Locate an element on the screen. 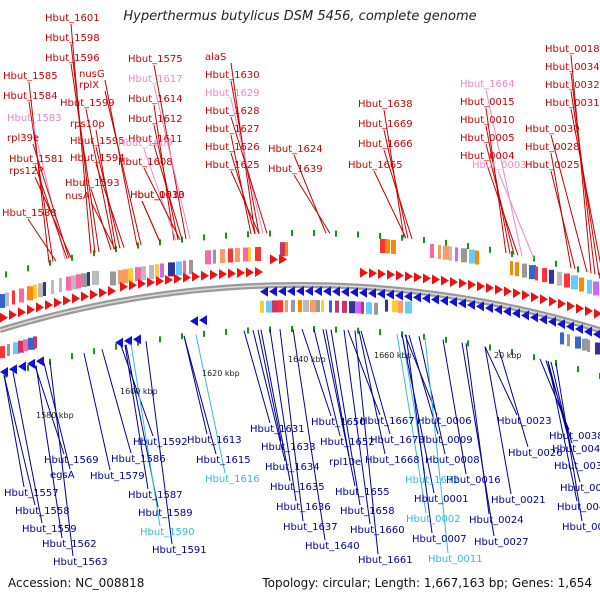  forward-gene-label: Hbut_1665 is located at coordinates (375, 165).